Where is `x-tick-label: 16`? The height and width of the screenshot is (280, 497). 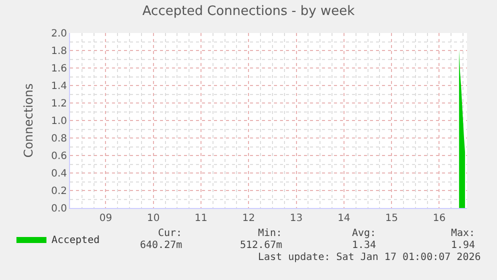 x-tick-label: 16 is located at coordinates (439, 218).